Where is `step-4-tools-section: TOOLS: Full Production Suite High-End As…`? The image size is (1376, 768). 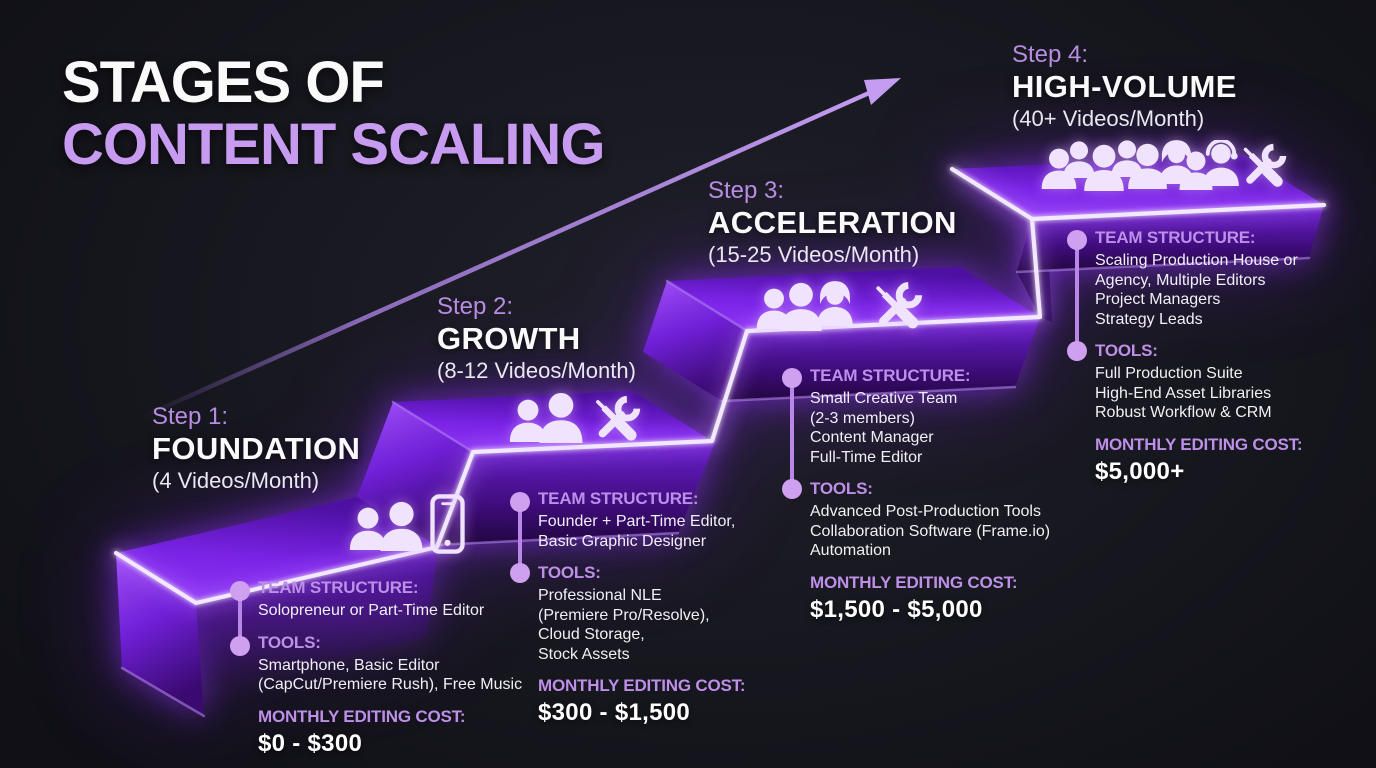 step-4-tools-section: TOOLS: Full Production Suite High-End As… is located at coordinates (1235, 382).